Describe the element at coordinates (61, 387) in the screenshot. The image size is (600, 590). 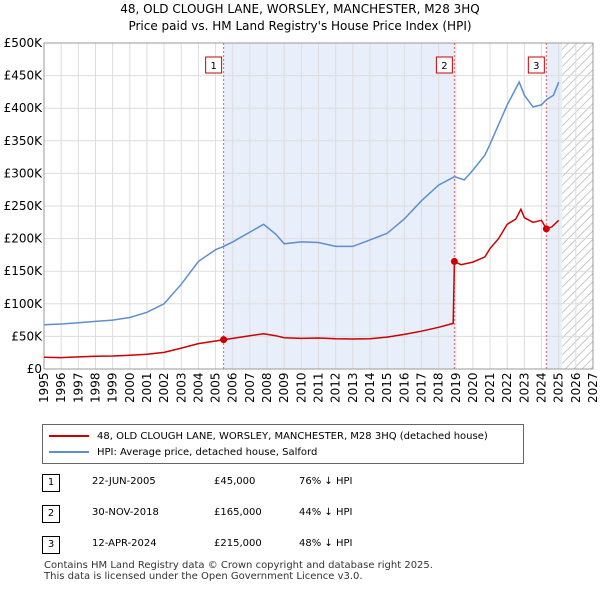
I see `x-tick-label: 1996` at that location.